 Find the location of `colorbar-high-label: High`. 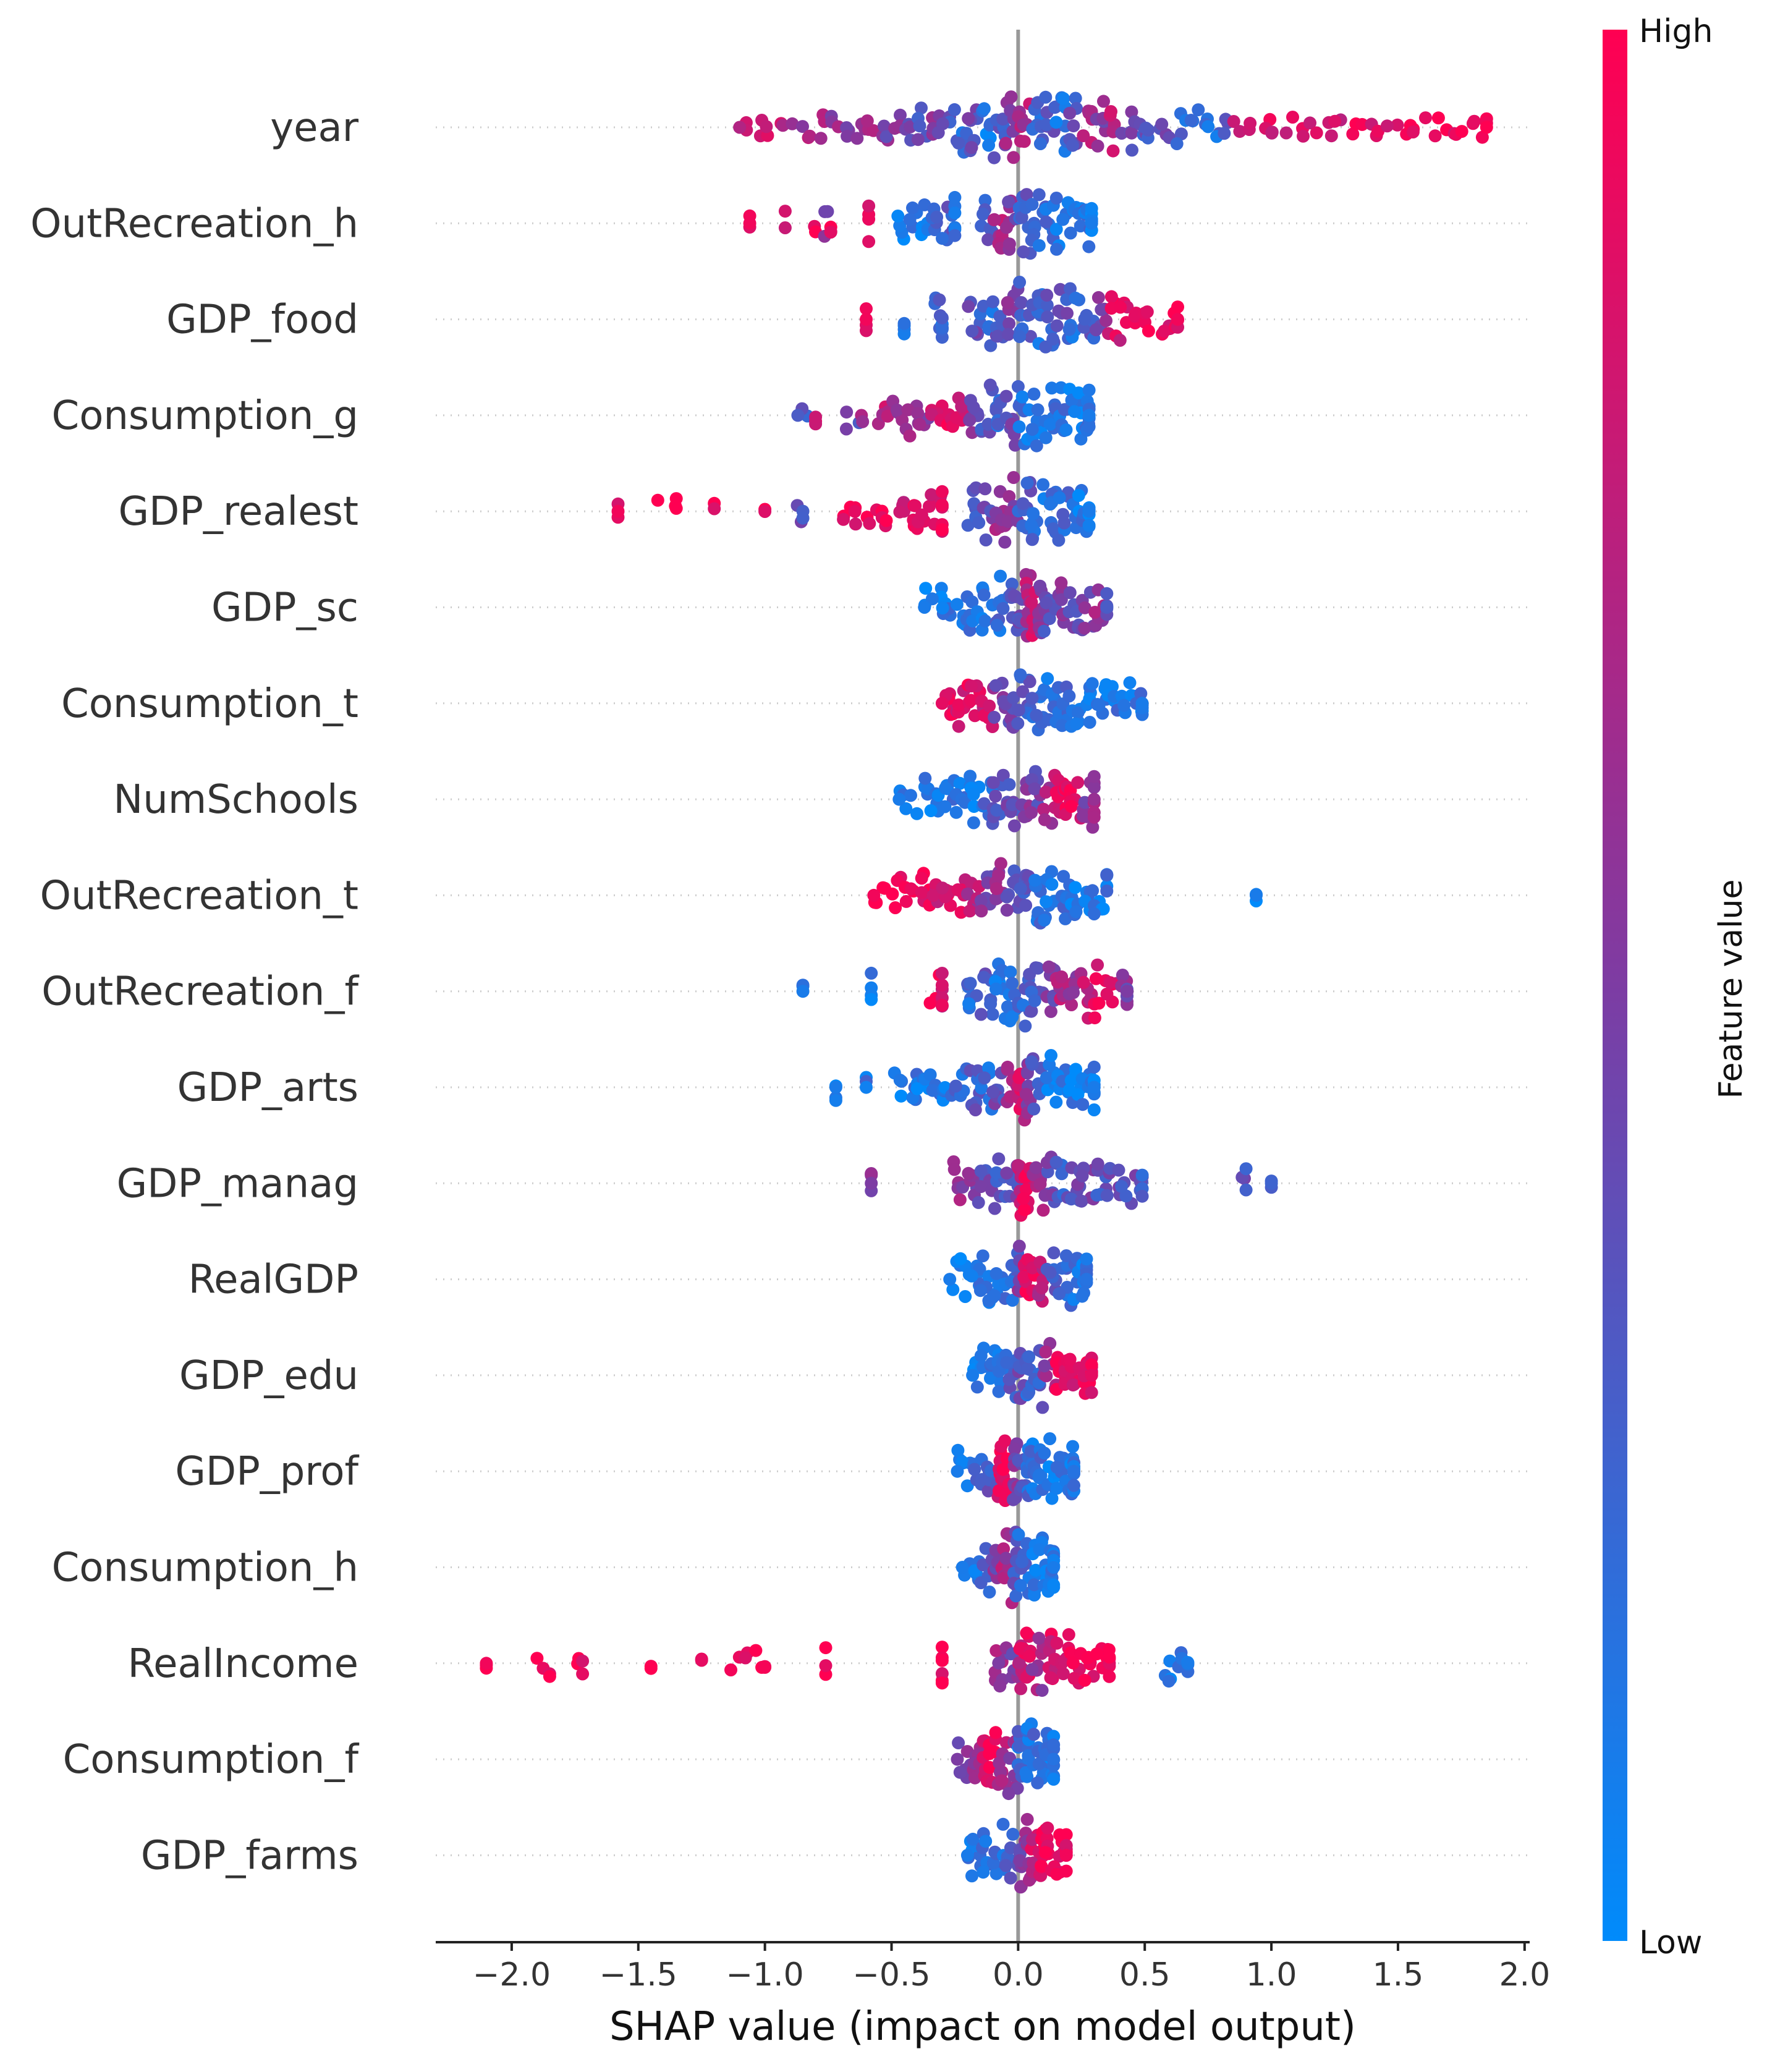

colorbar-high-label: High is located at coordinates (1676, 31).